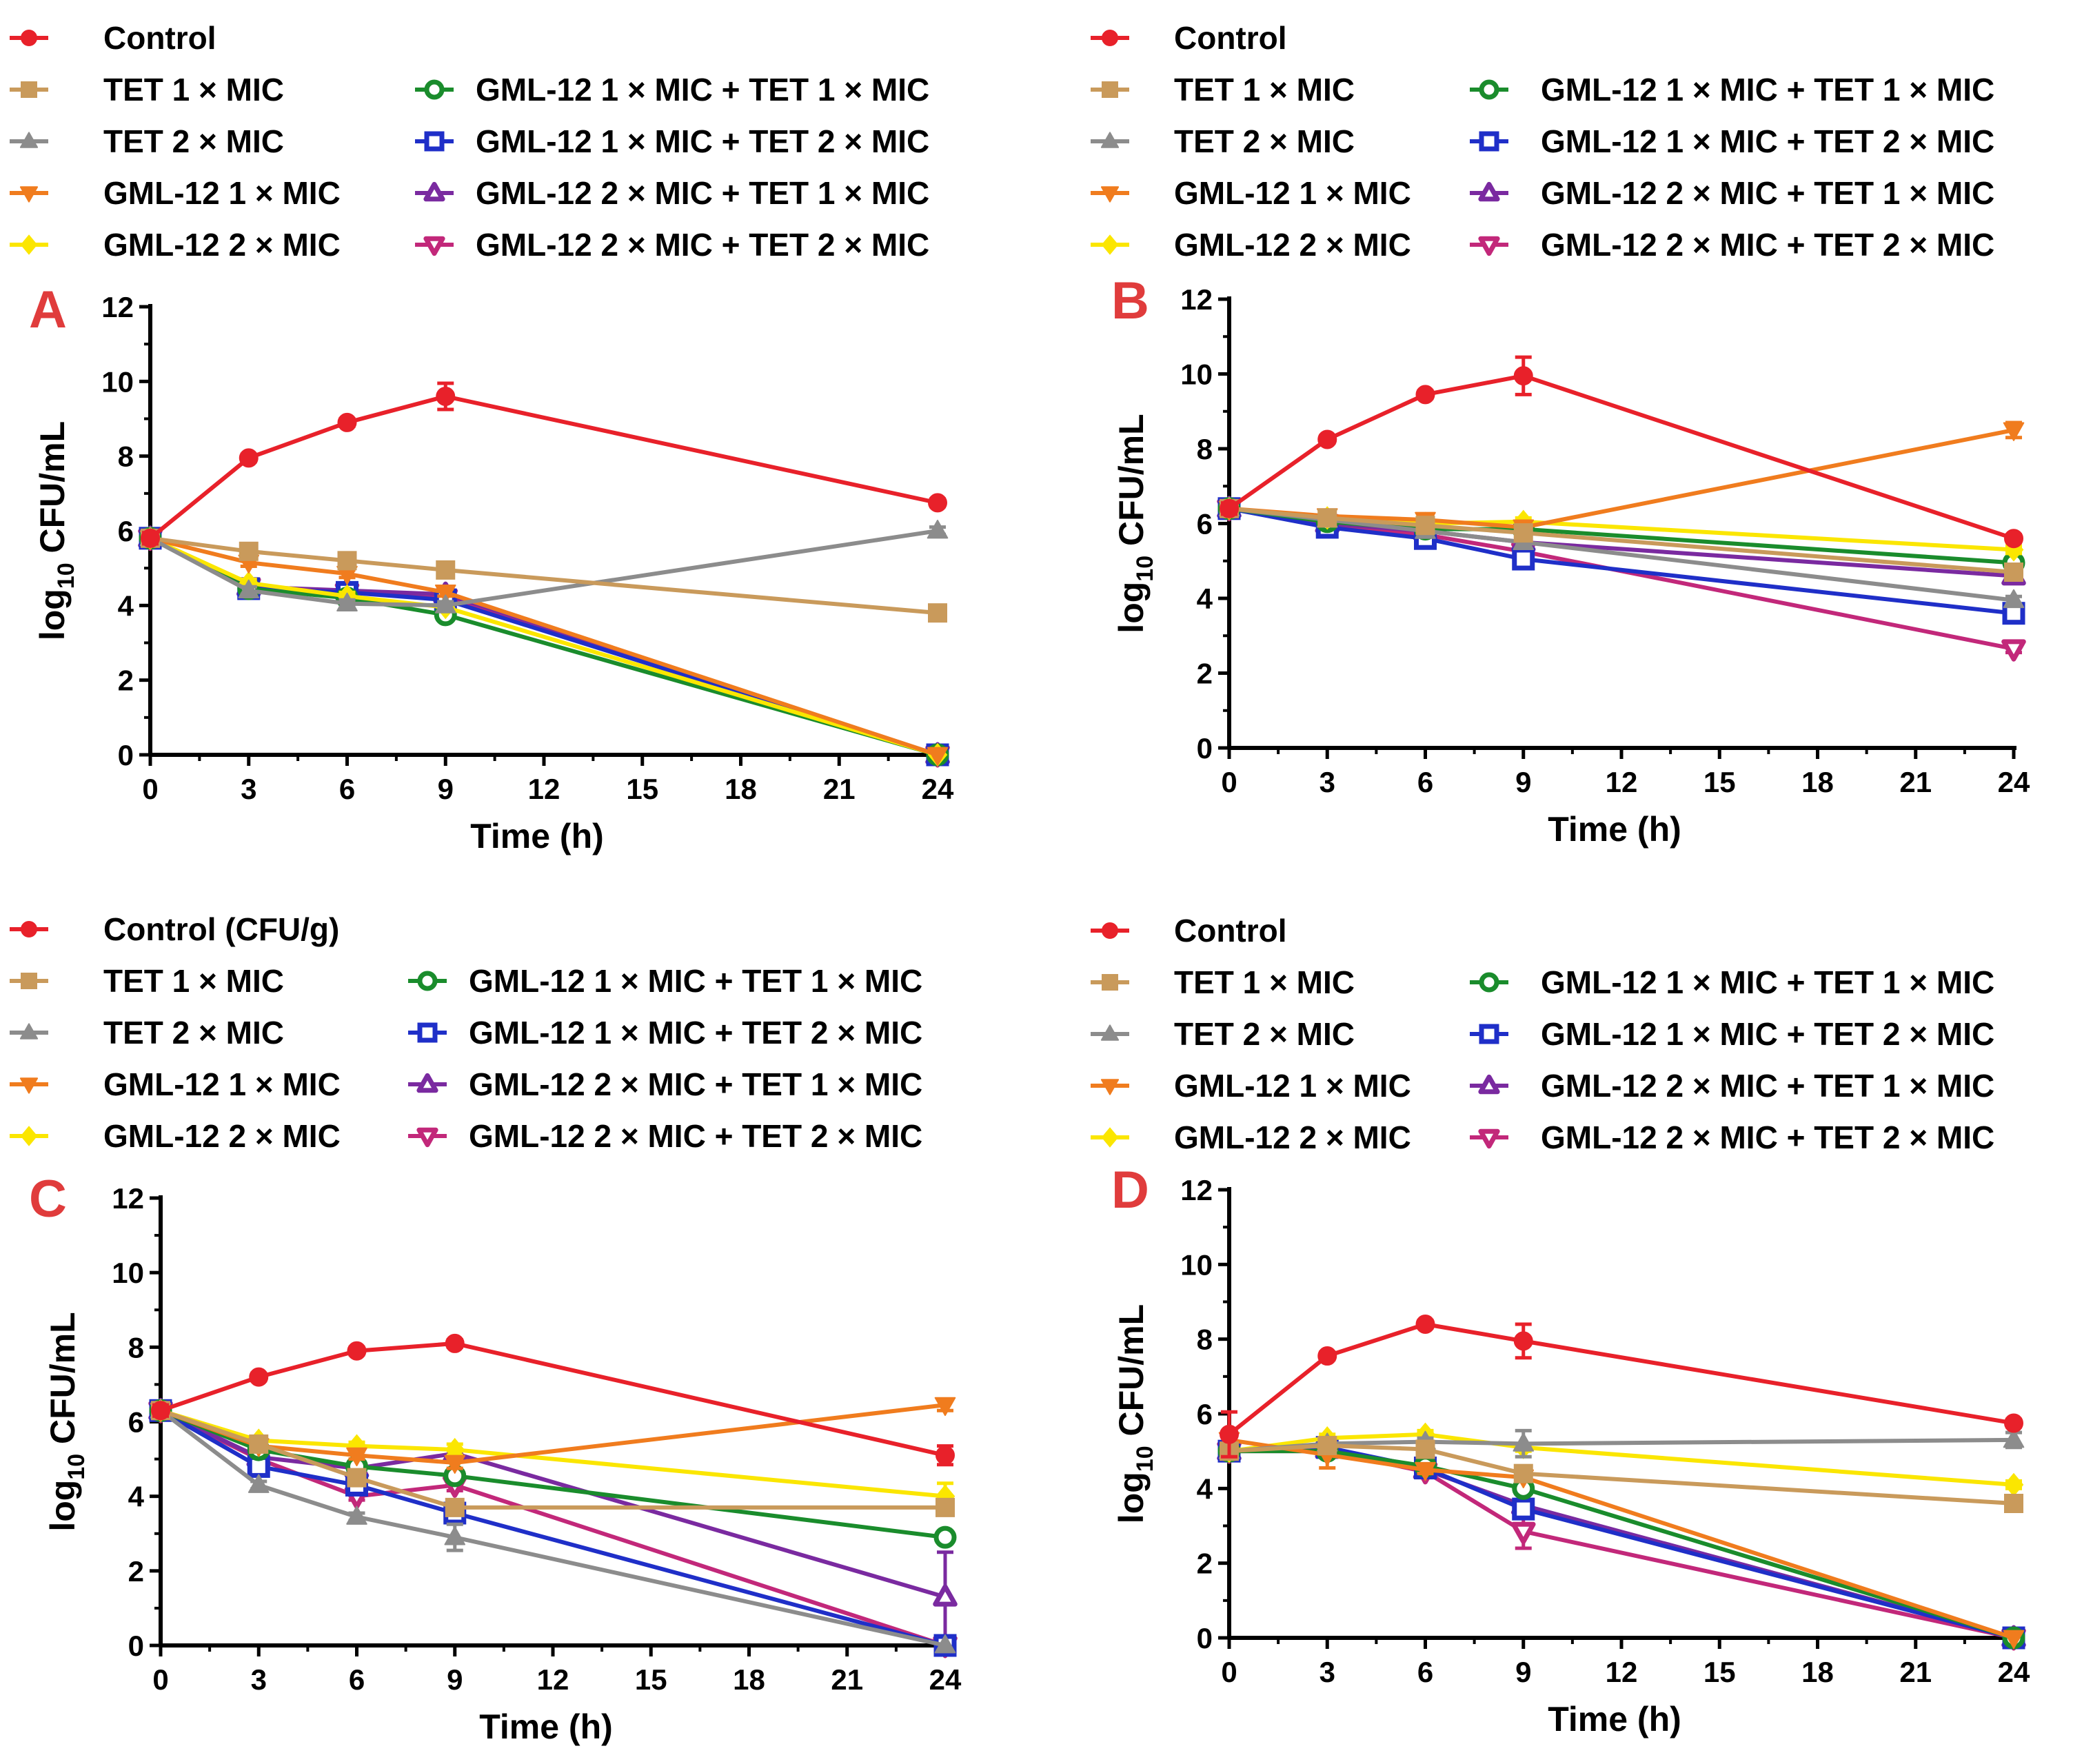 The image size is (2093, 1764). What do you see at coordinates (1205, 1638) in the screenshot?
I see `y-tick-label: 0` at bounding box center [1205, 1638].